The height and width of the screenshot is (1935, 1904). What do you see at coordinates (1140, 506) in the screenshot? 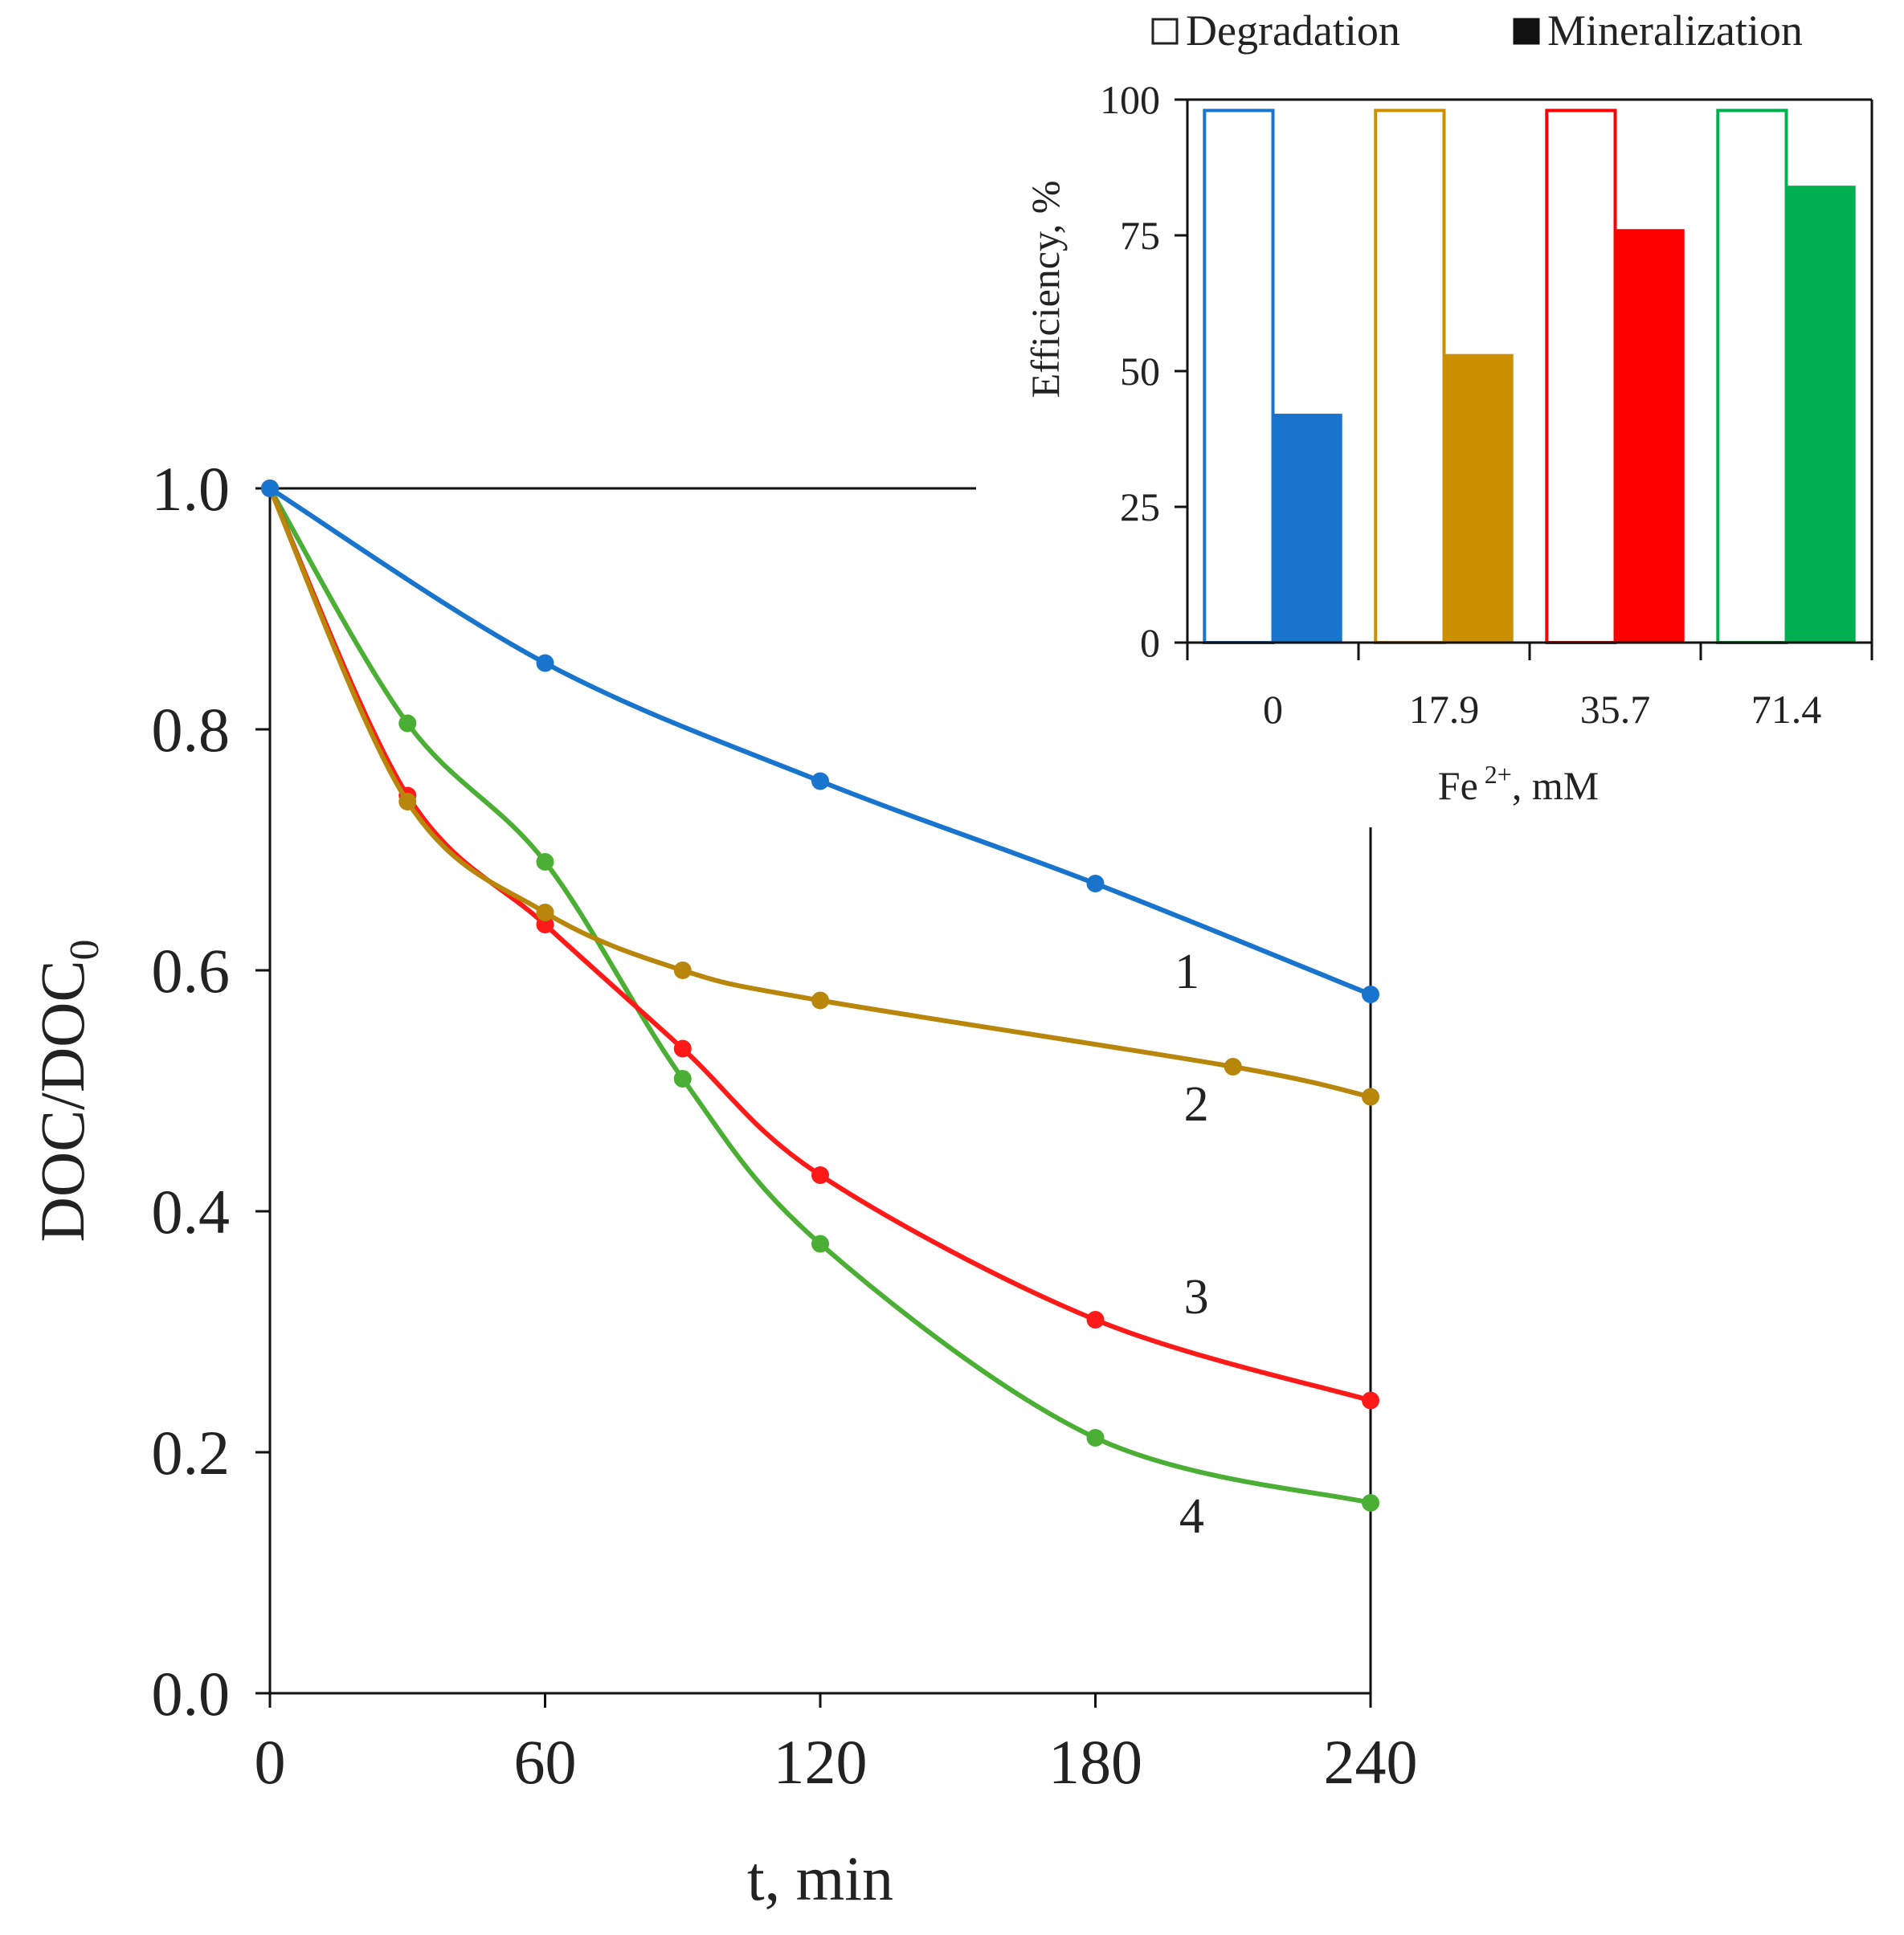
I see `inset-y-tick-label: 25` at bounding box center [1140, 506].